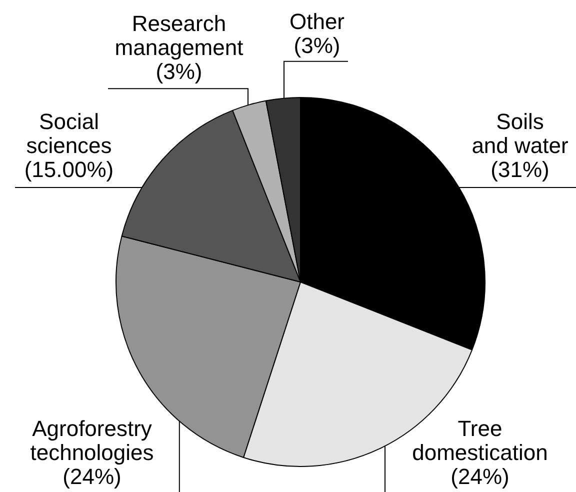  Describe the element at coordinates (317, 21) in the screenshot. I see `slice-label: Other` at that location.